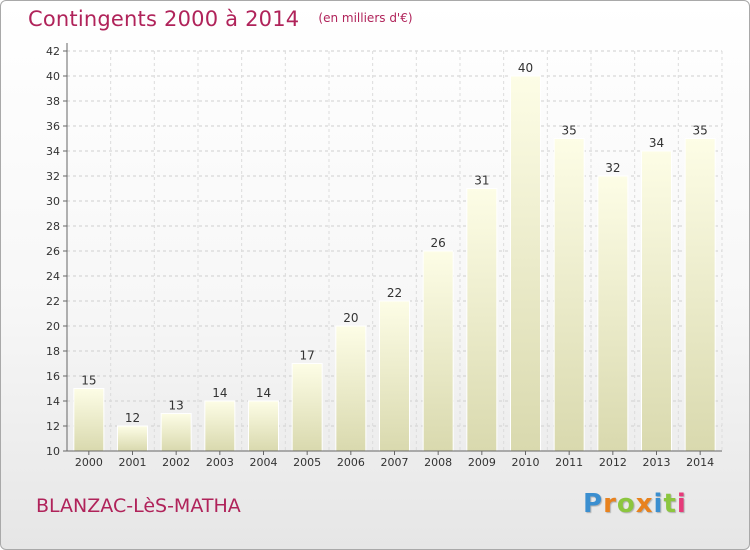  Describe the element at coordinates (53, 176) in the screenshot. I see `y-tick-label: 32` at that location.